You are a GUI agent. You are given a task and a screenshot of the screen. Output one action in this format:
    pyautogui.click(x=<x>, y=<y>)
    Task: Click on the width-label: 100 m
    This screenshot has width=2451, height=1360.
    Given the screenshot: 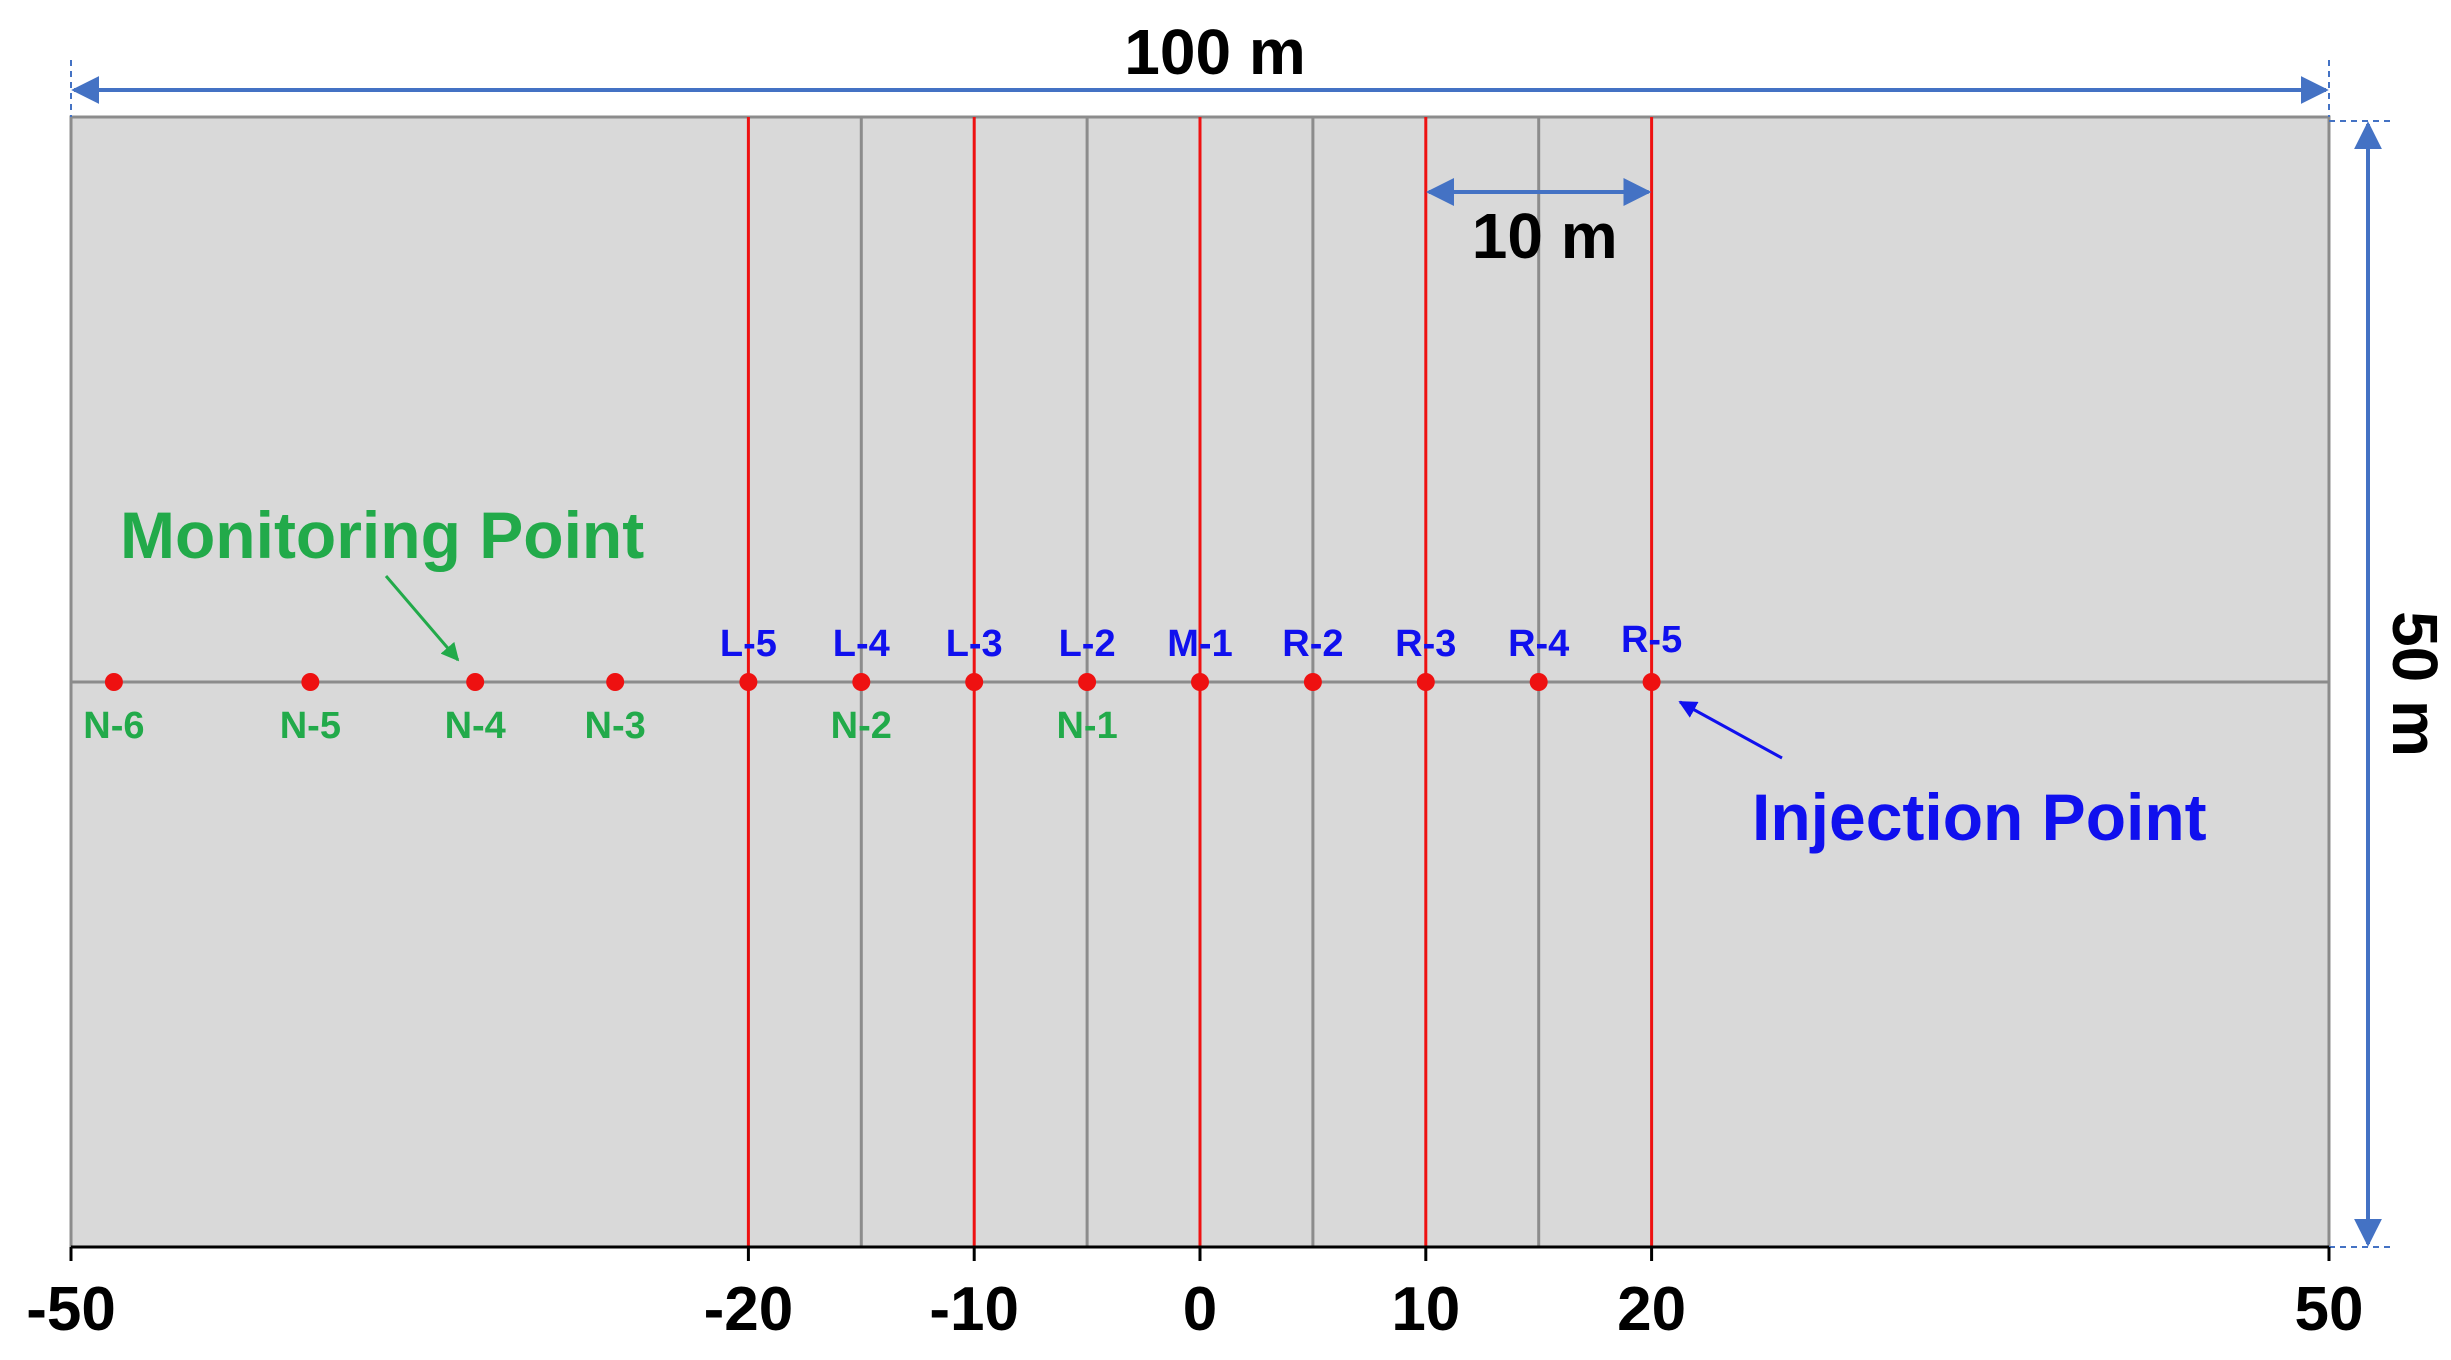 What is the action you would take?
    pyautogui.click(x=1214, y=52)
    